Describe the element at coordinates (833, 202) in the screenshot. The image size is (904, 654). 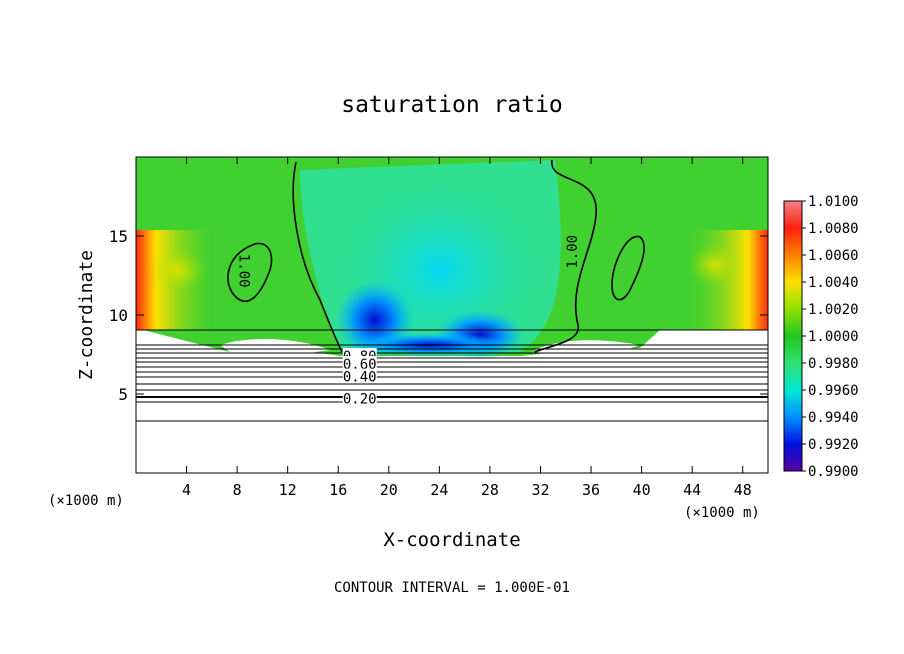
I see `colorbar-label: 1.0100` at that location.